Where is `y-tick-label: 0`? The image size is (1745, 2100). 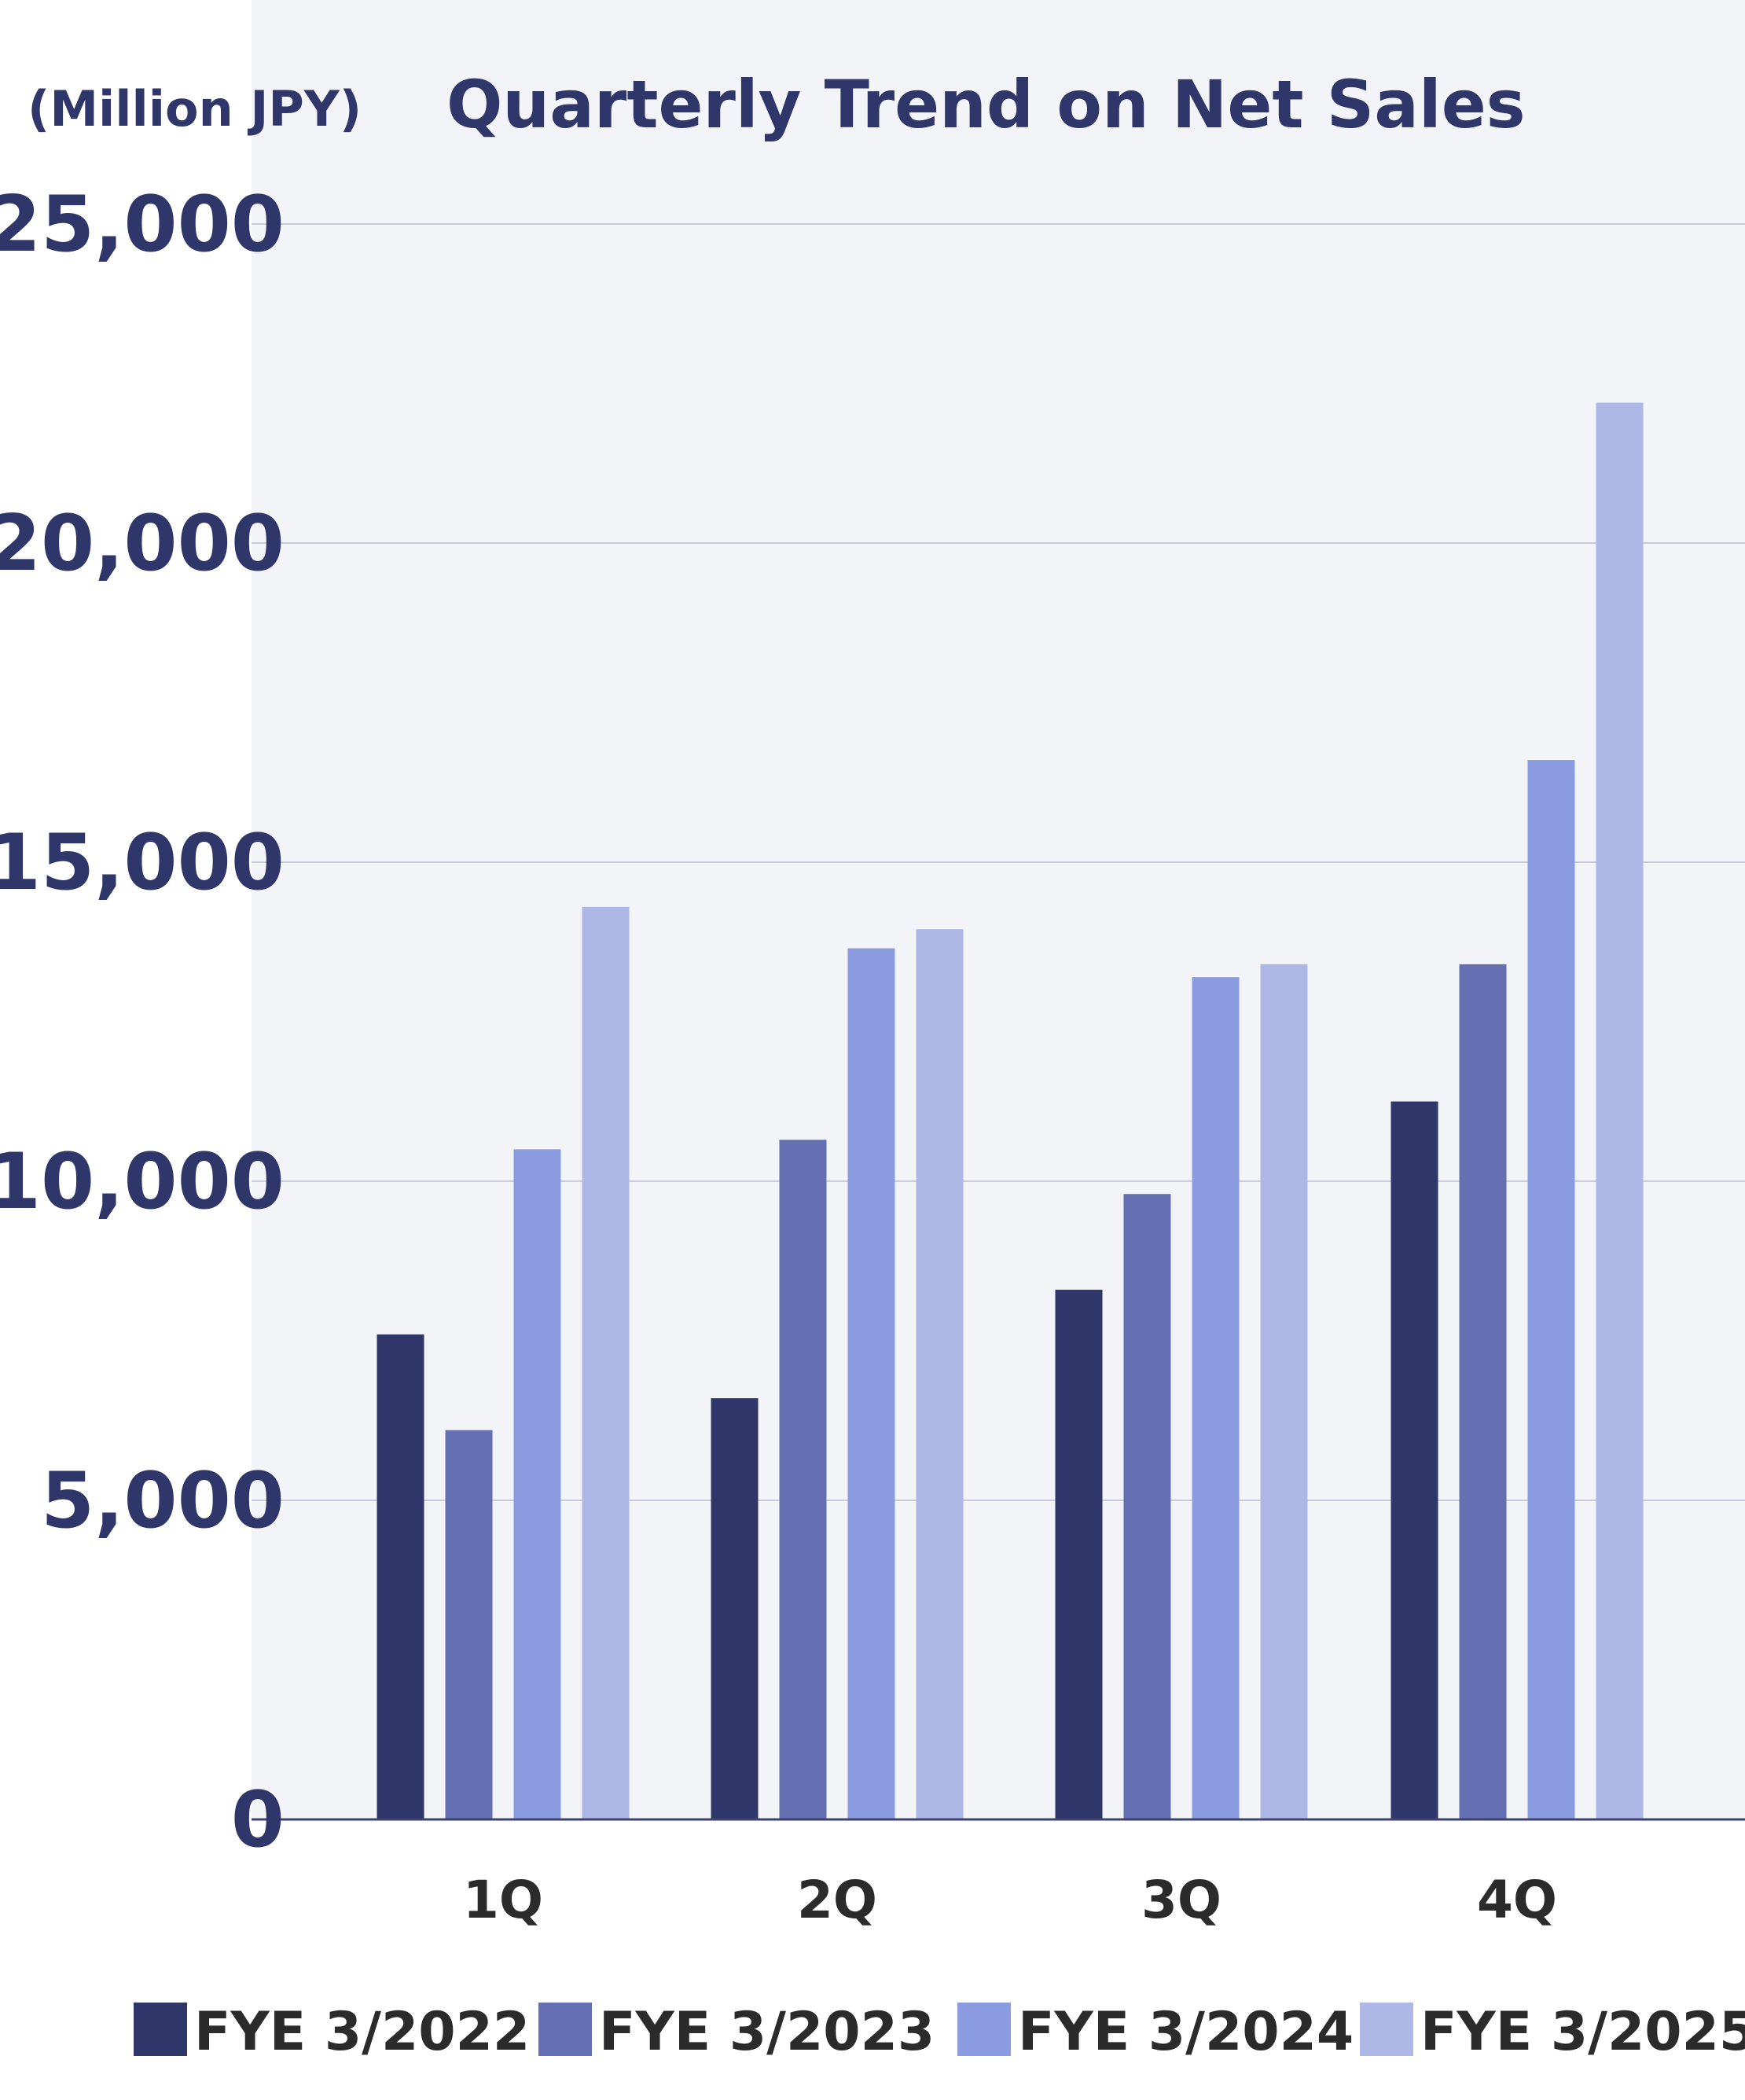
y-tick-label: 0 is located at coordinates (258, 1820).